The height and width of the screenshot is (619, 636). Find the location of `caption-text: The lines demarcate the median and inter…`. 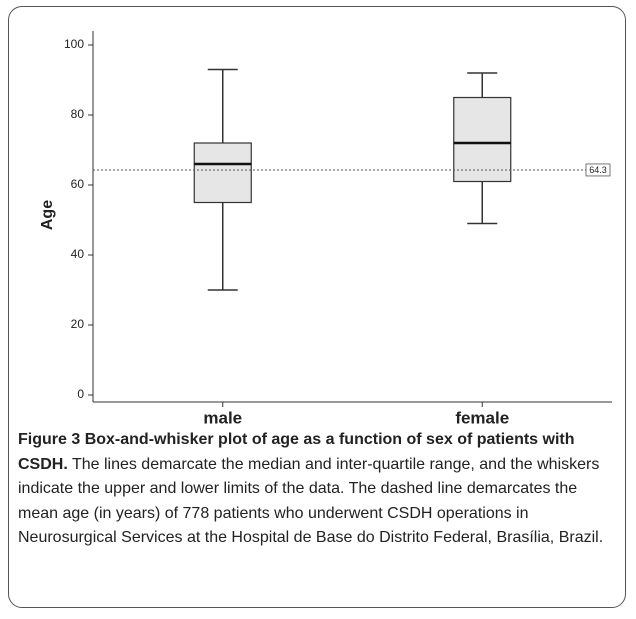

caption-text: The lines demarcate the median and inter… is located at coordinates (311, 501).